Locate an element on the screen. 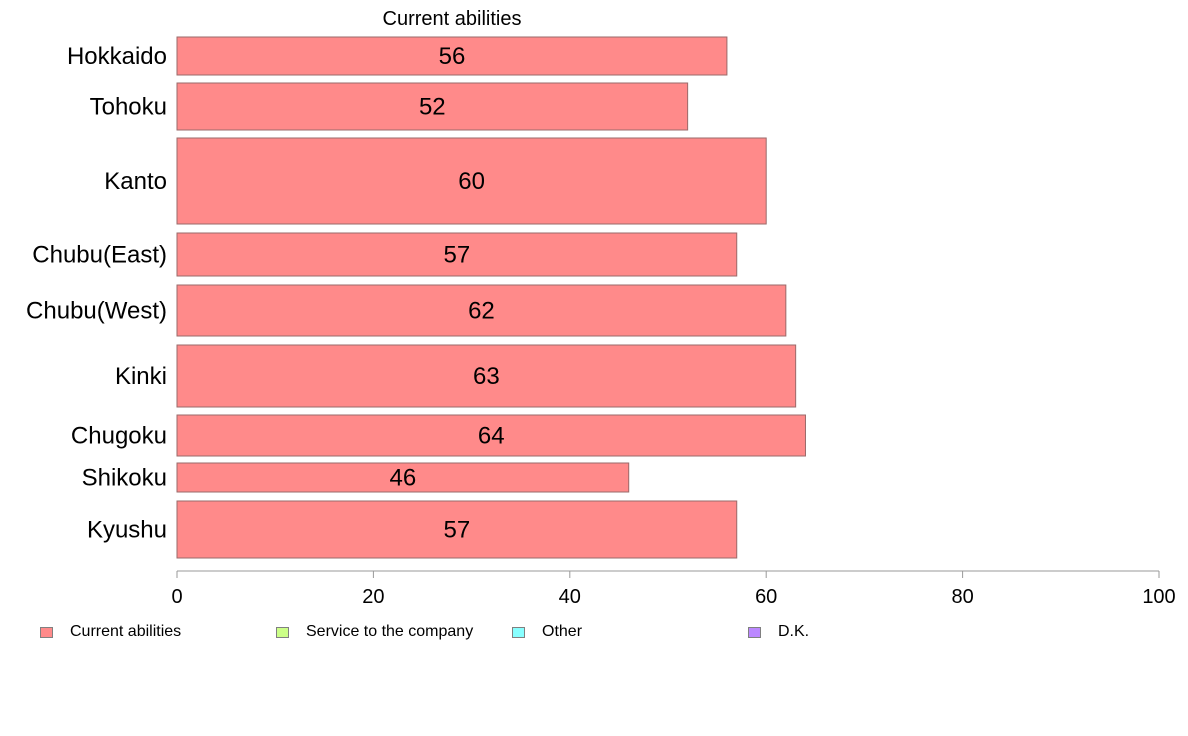  category-label-chugoku: Chugoku is located at coordinates (119, 436).